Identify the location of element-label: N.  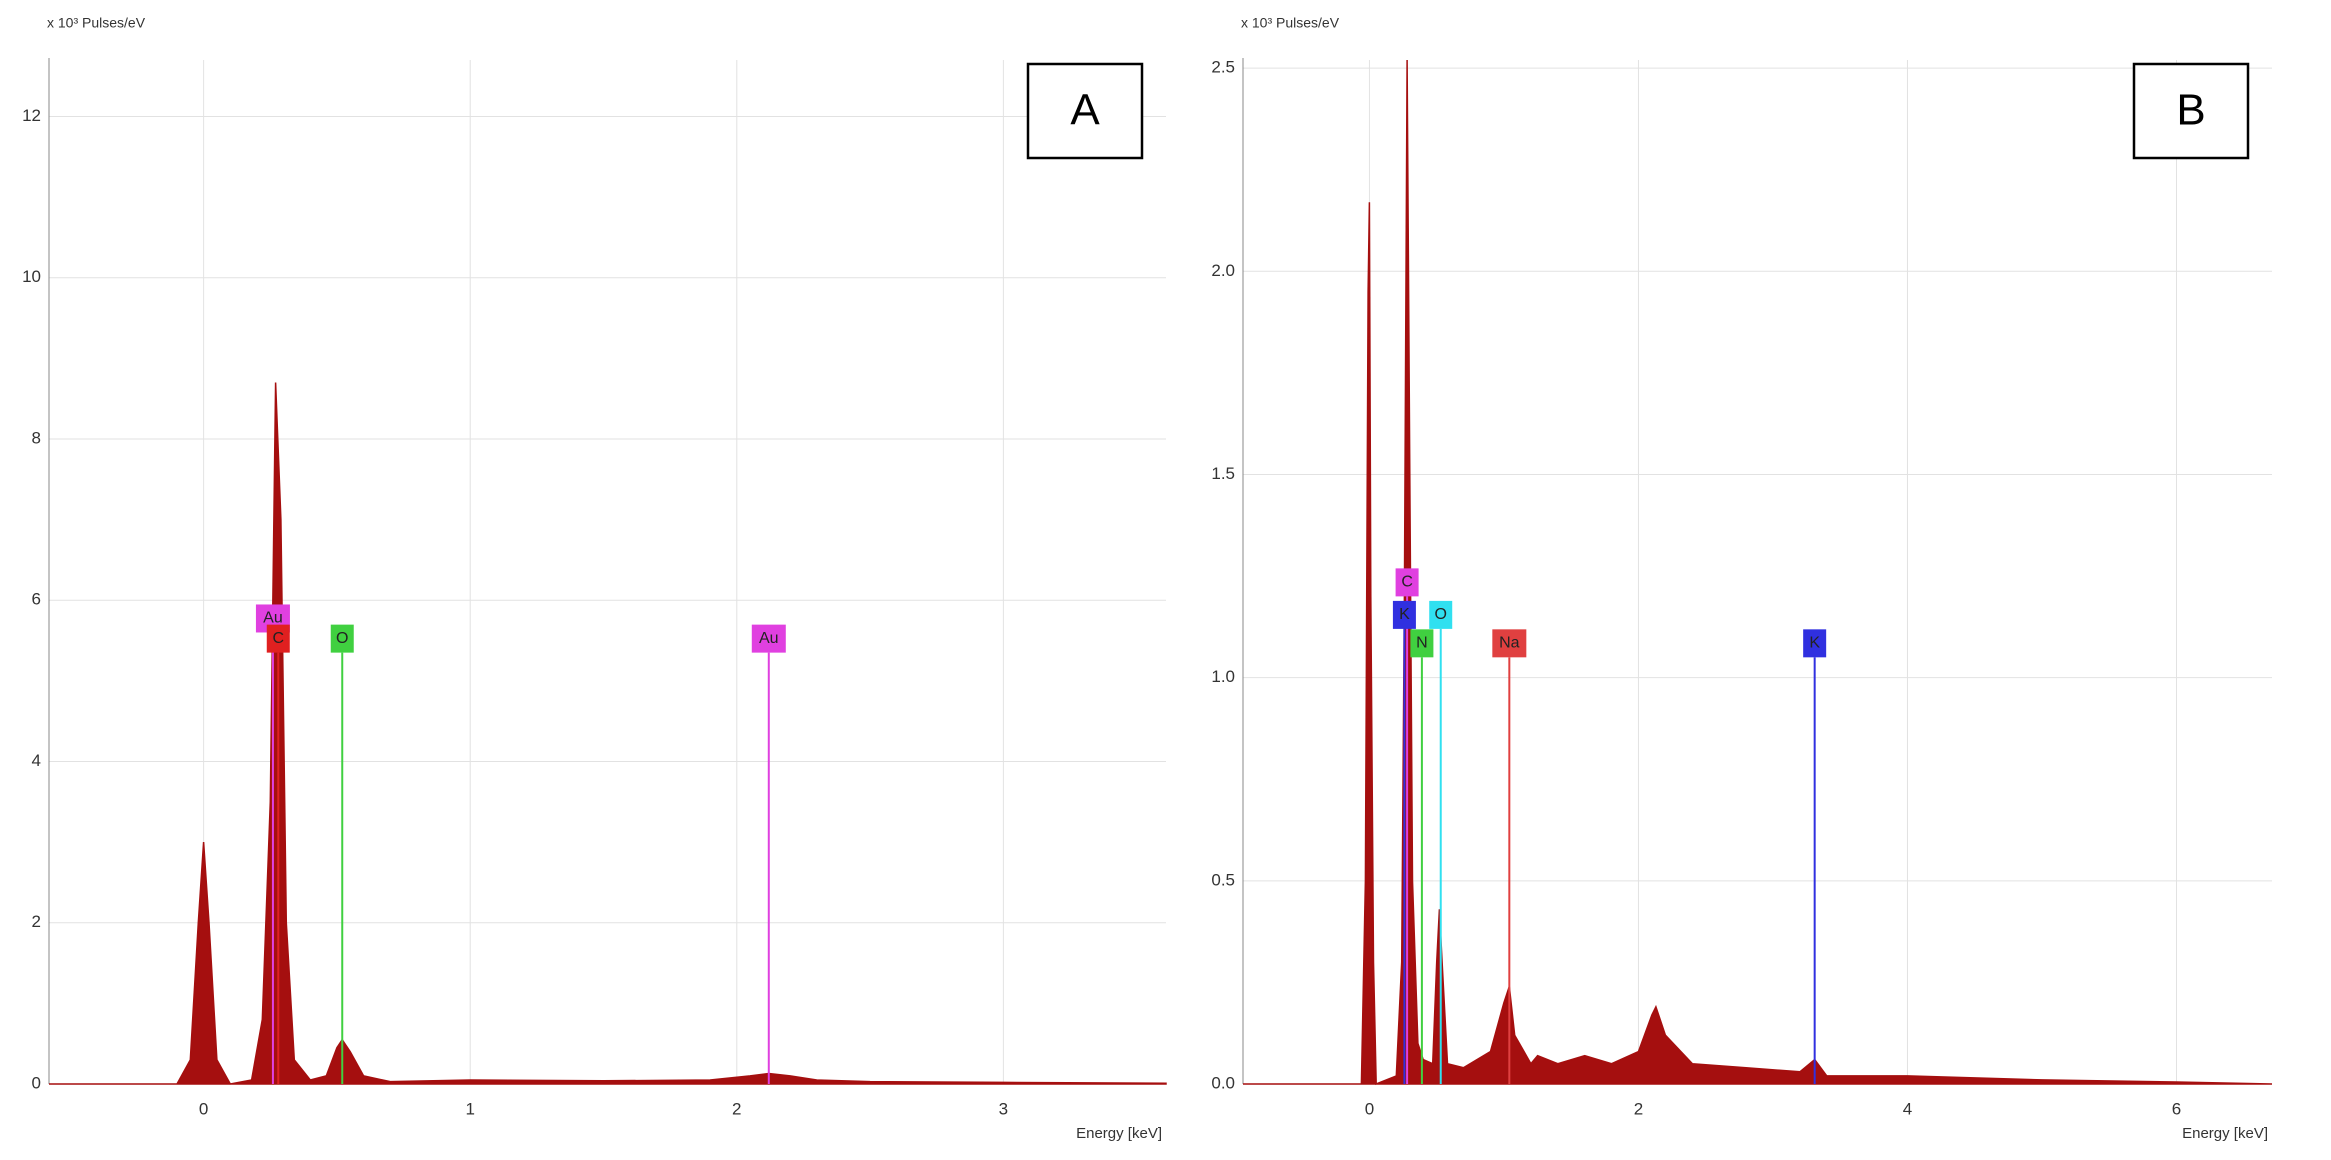
(1422, 643).